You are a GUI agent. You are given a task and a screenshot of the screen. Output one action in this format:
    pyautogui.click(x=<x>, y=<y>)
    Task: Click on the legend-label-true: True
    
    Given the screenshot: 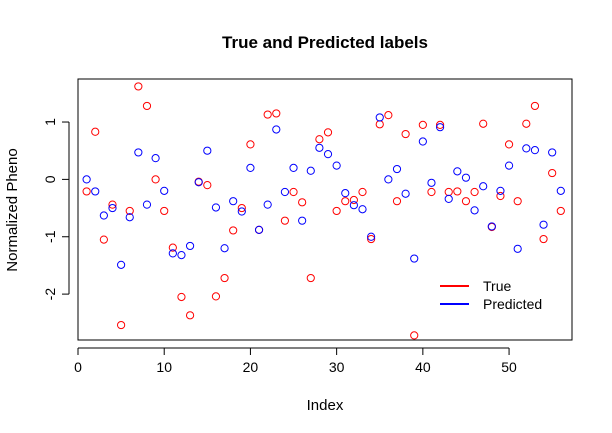 What is the action you would take?
    pyautogui.click(x=497, y=286)
    